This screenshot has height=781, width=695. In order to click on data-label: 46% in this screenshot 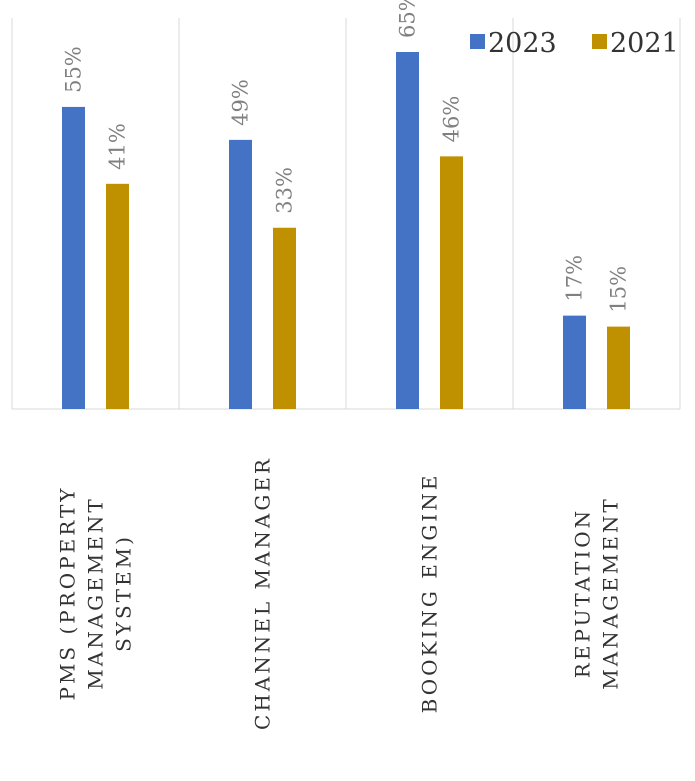, I will do `click(452, 119)`.